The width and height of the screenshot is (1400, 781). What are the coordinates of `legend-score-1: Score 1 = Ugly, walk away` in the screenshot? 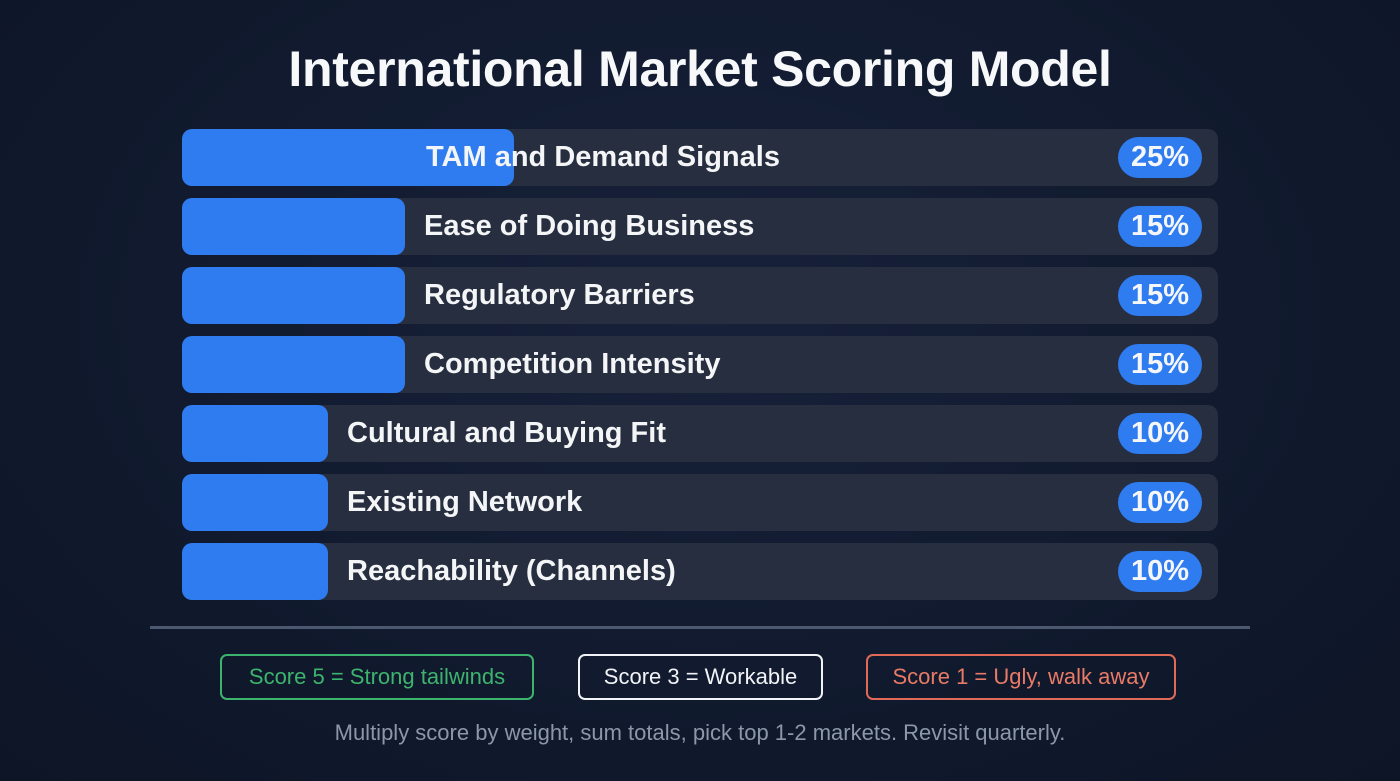 It's located at (1021, 677).